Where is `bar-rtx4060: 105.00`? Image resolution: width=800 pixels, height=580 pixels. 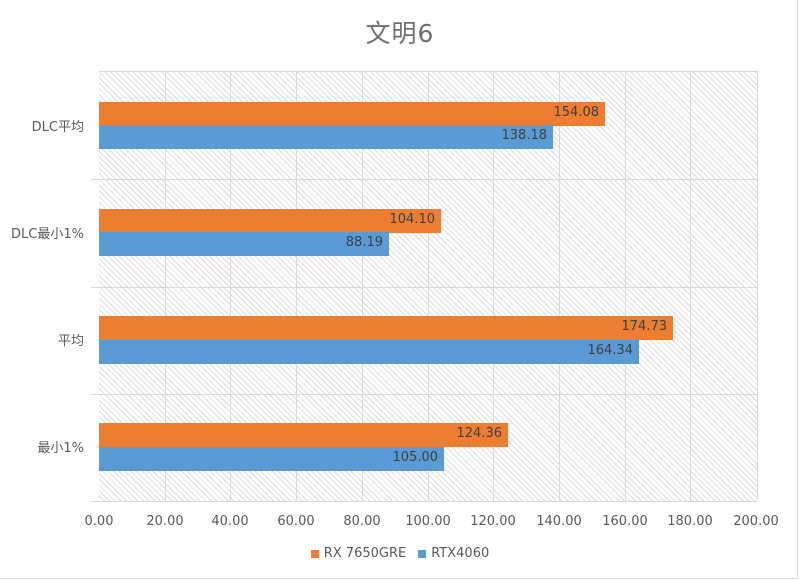 bar-rtx4060: 105.00 is located at coordinates (271, 459).